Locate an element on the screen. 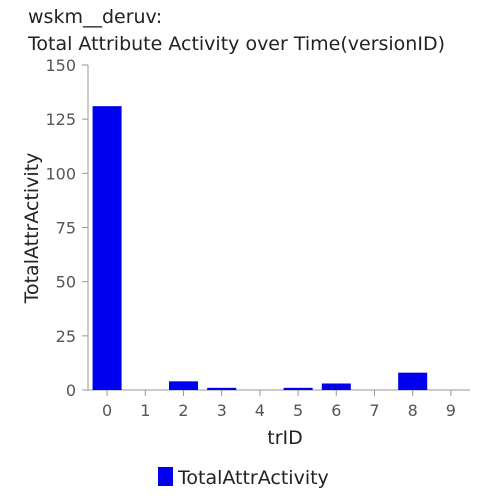  y-tick-label: 150 is located at coordinates (60, 65).